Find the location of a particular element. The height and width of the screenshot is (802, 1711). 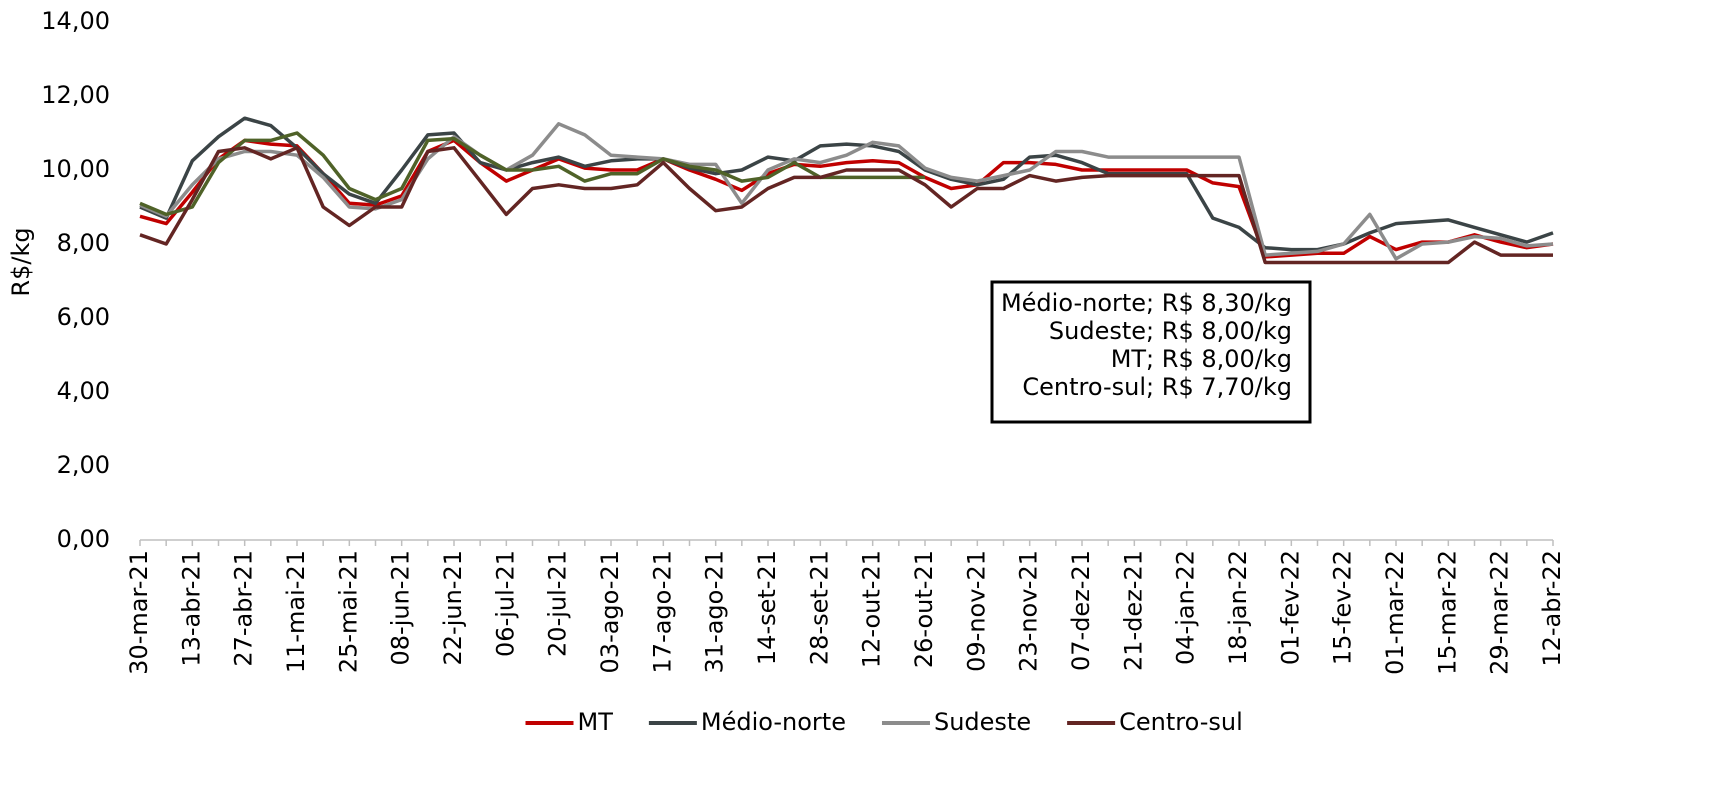

x-tick-label: 03-ago-21 is located at coordinates (610, 611).